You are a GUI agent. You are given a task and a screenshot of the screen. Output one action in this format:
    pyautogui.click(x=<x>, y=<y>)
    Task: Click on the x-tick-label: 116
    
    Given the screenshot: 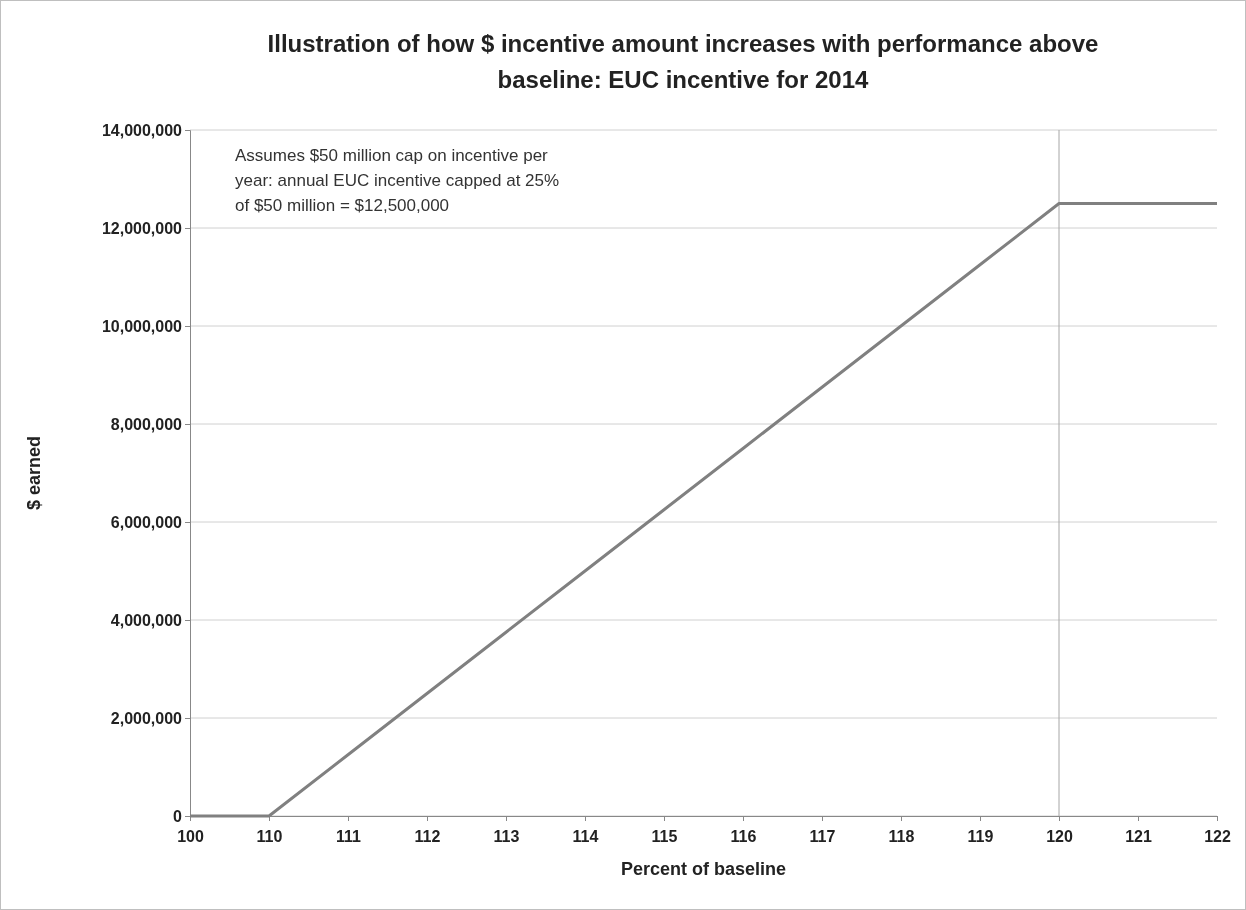 What is the action you would take?
    pyautogui.click(x=743, y=836)
    